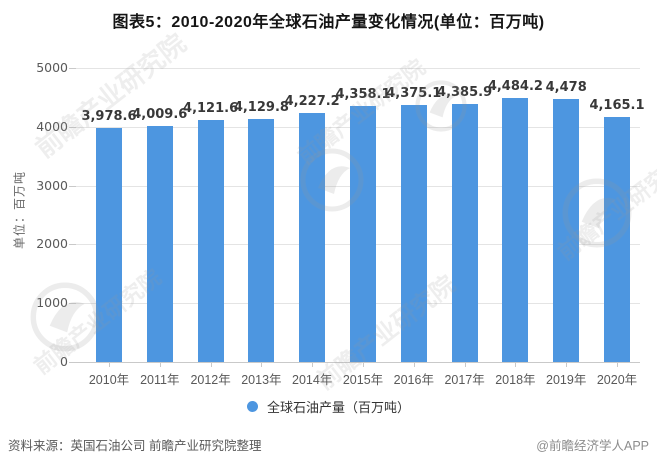 The width and height of the screenshot is (657, 461). What do you see at coordinates (52, 303) in the screenshot?
I see `y-tick-label: 1000` at bounding box center [52, 303].